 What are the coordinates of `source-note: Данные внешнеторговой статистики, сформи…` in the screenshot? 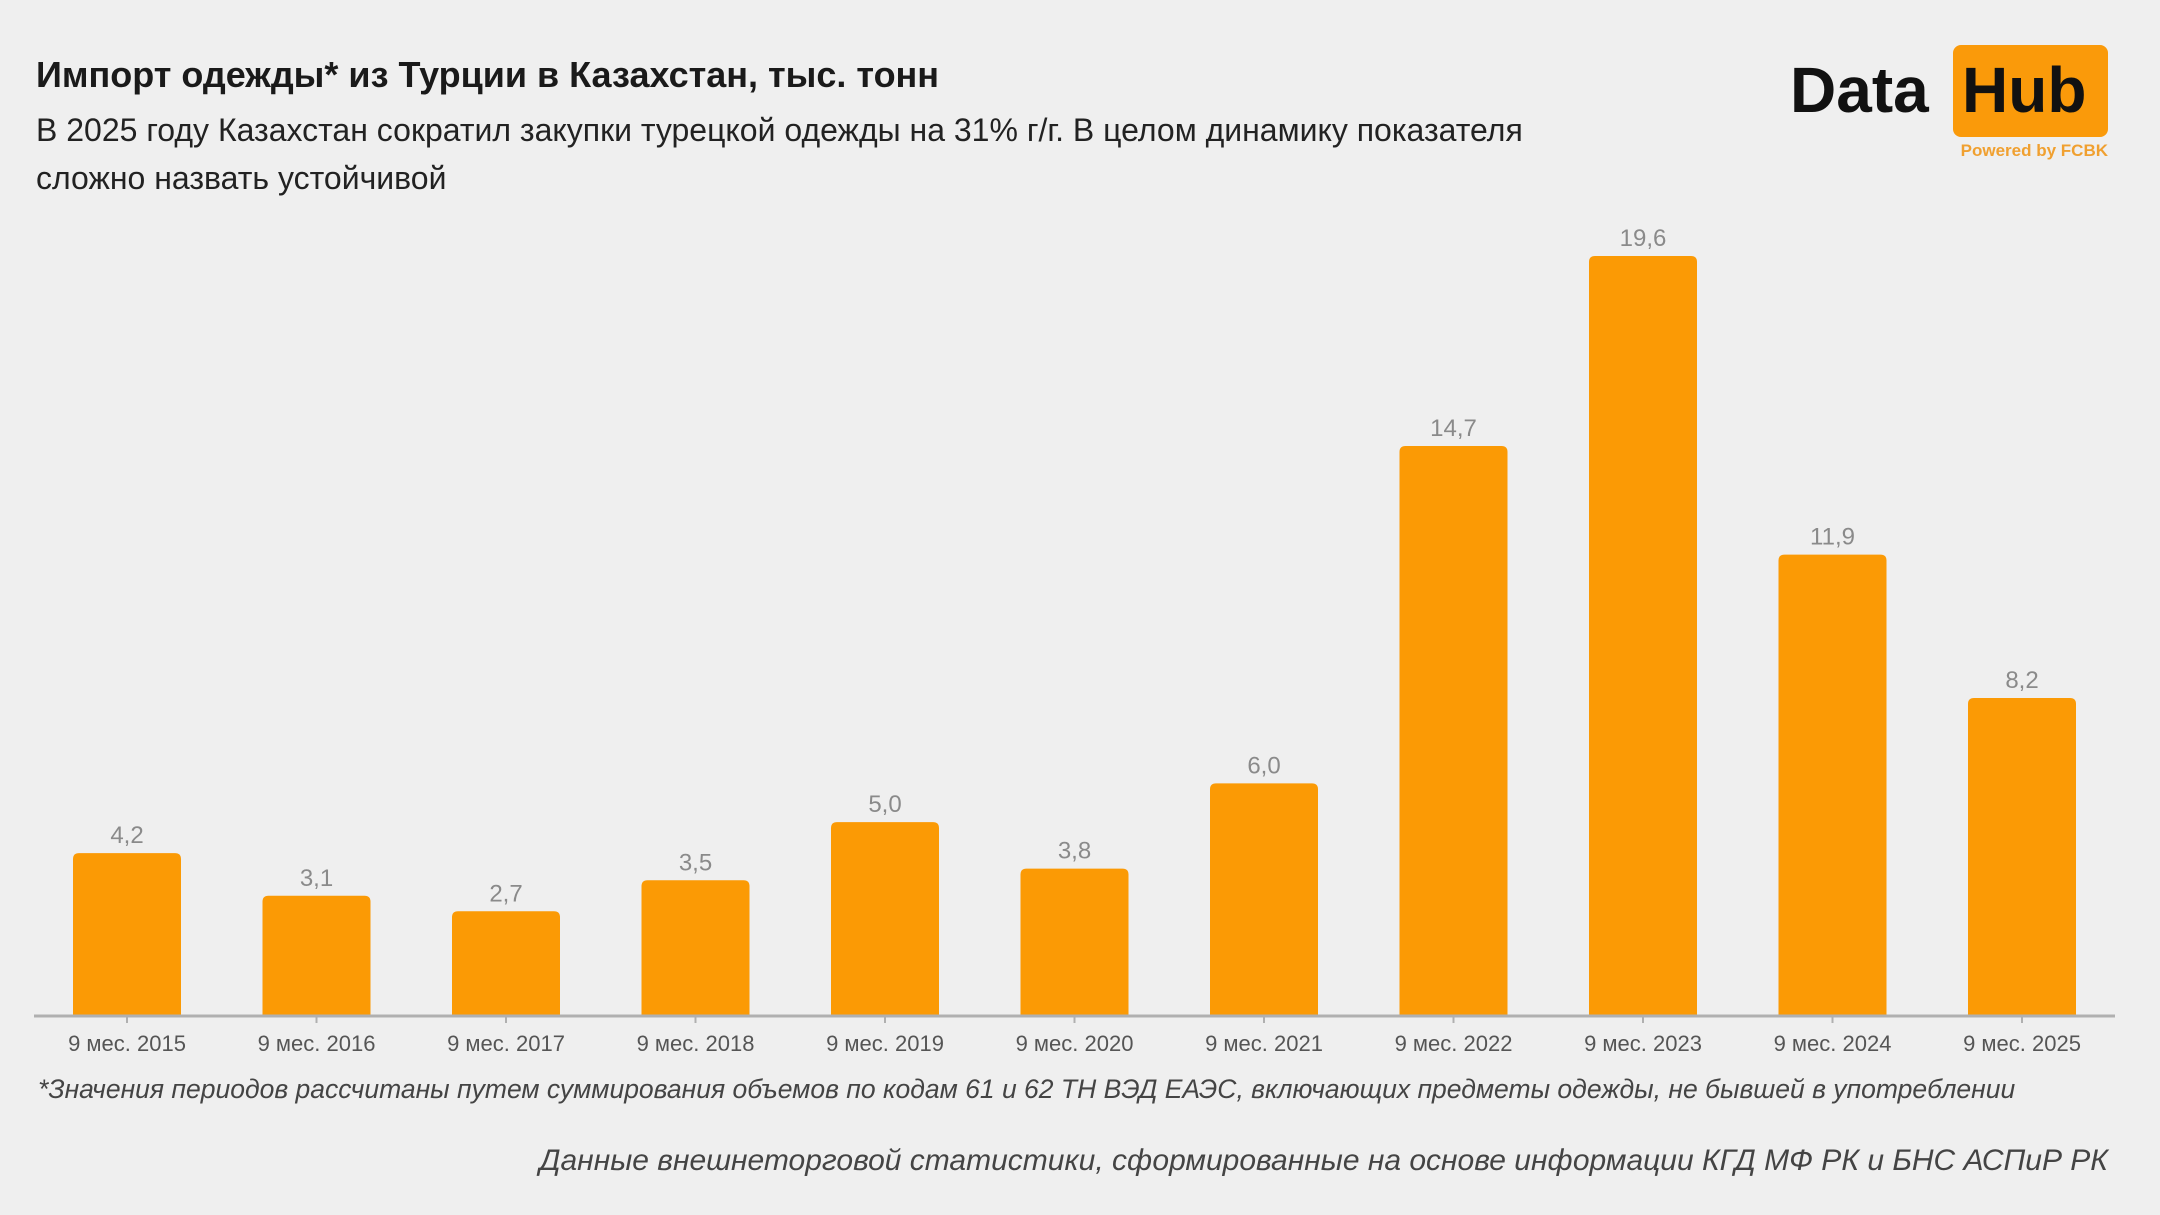 It's located at (1323, 1160).